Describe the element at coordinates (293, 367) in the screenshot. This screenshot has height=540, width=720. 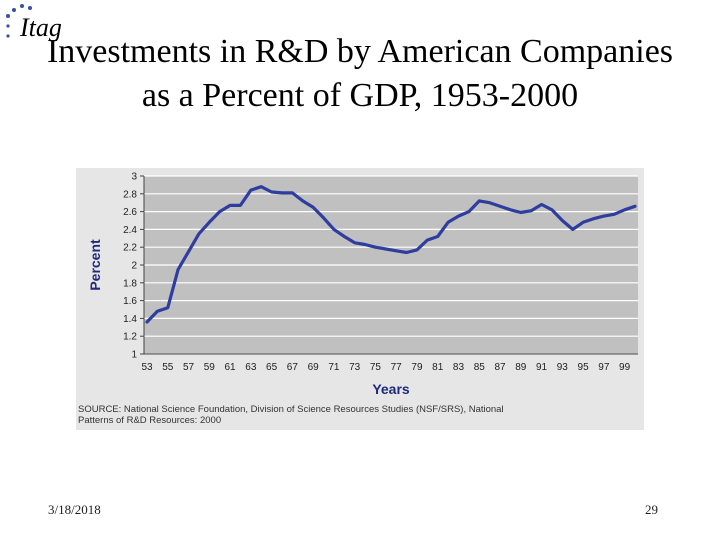
I see `x-tick-label: 67` at that location.